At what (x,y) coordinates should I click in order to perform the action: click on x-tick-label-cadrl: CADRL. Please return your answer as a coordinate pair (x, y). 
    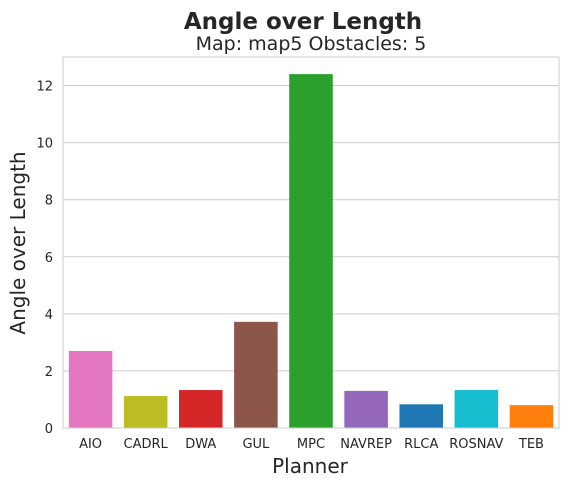
    Looking at the image, I should click on (146, 444).